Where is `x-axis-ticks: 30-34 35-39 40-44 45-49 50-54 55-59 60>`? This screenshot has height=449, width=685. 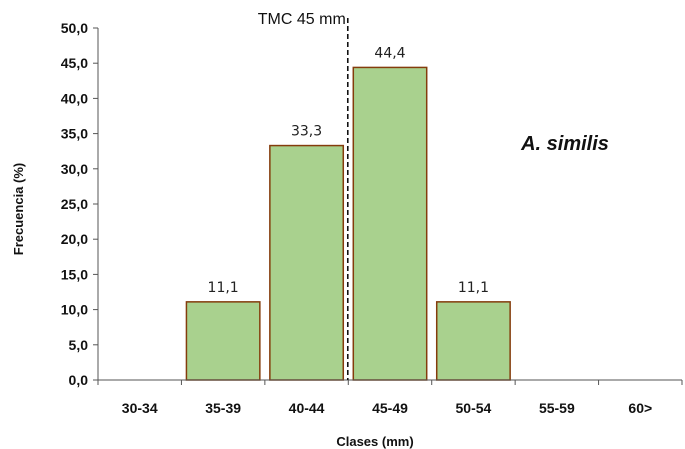
x-axis-ticks: 30-34 35-39 40-44 45-49 50-54 55-59 60> is located at coordinates (390, 398).